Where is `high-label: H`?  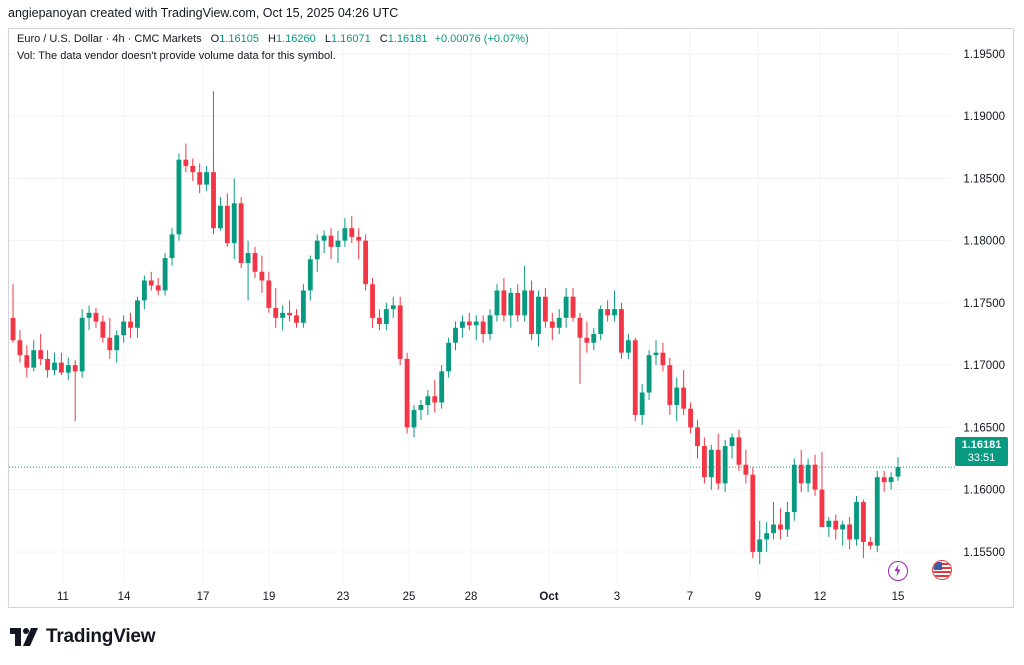 high-label: H is located at coordinates (272, 39).